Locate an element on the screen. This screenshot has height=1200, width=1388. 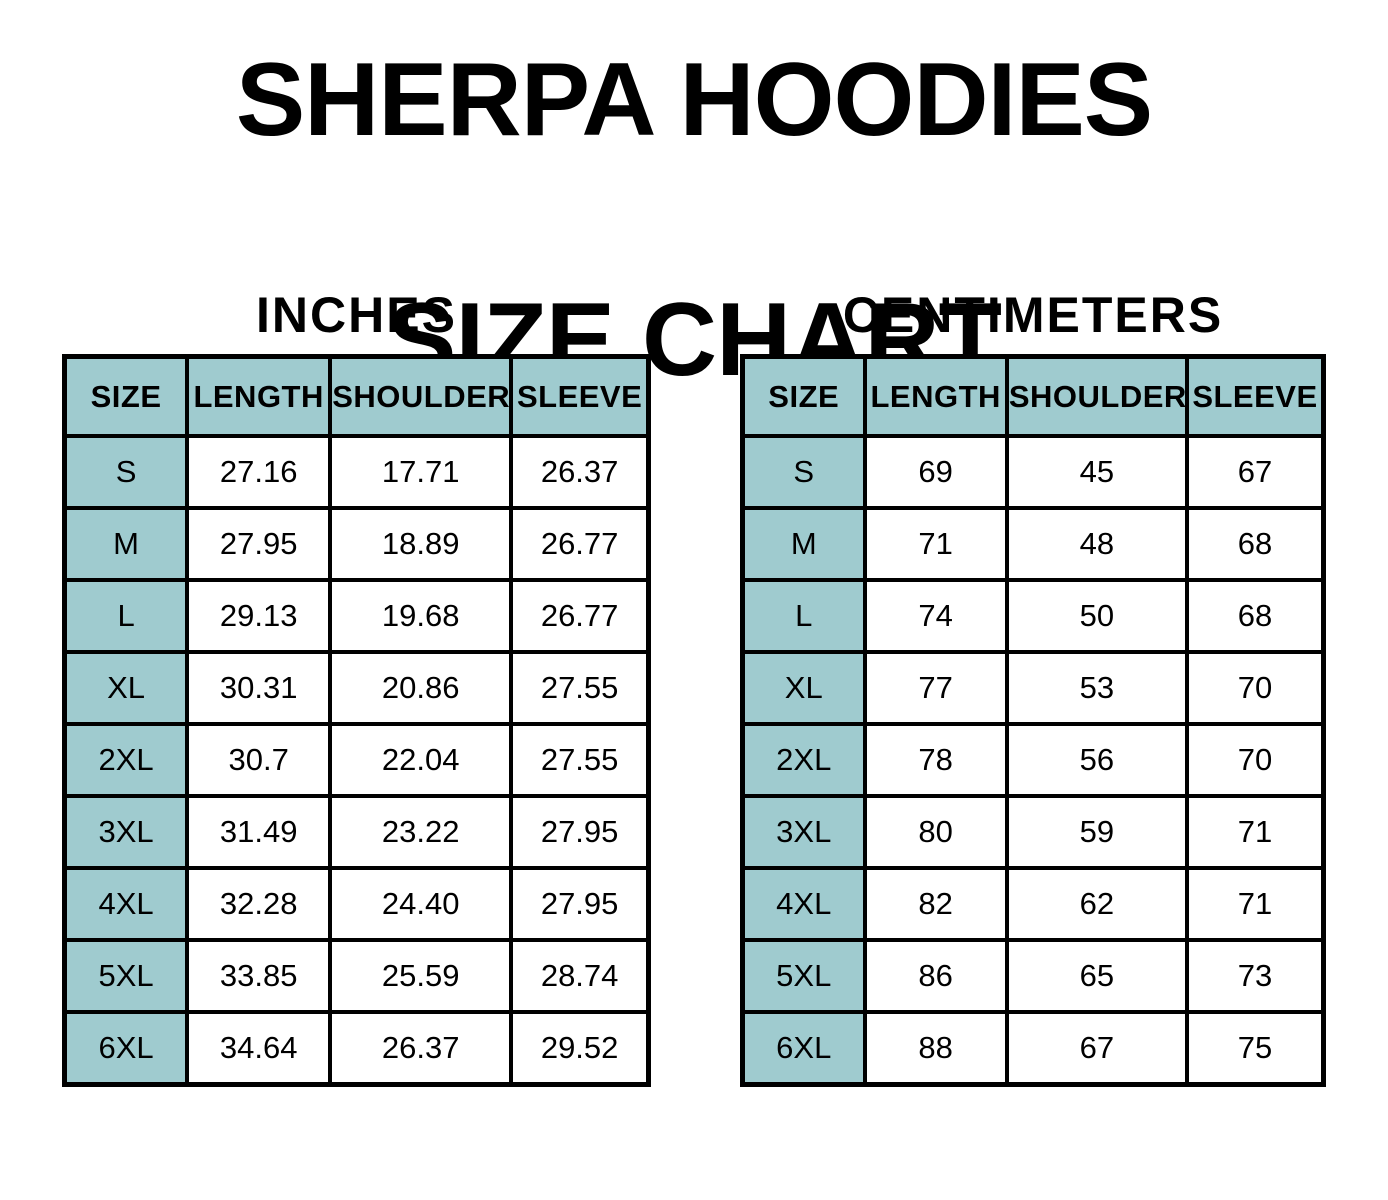
shoulder-value-cell: 25.59 is located at coordinates (421, 976).